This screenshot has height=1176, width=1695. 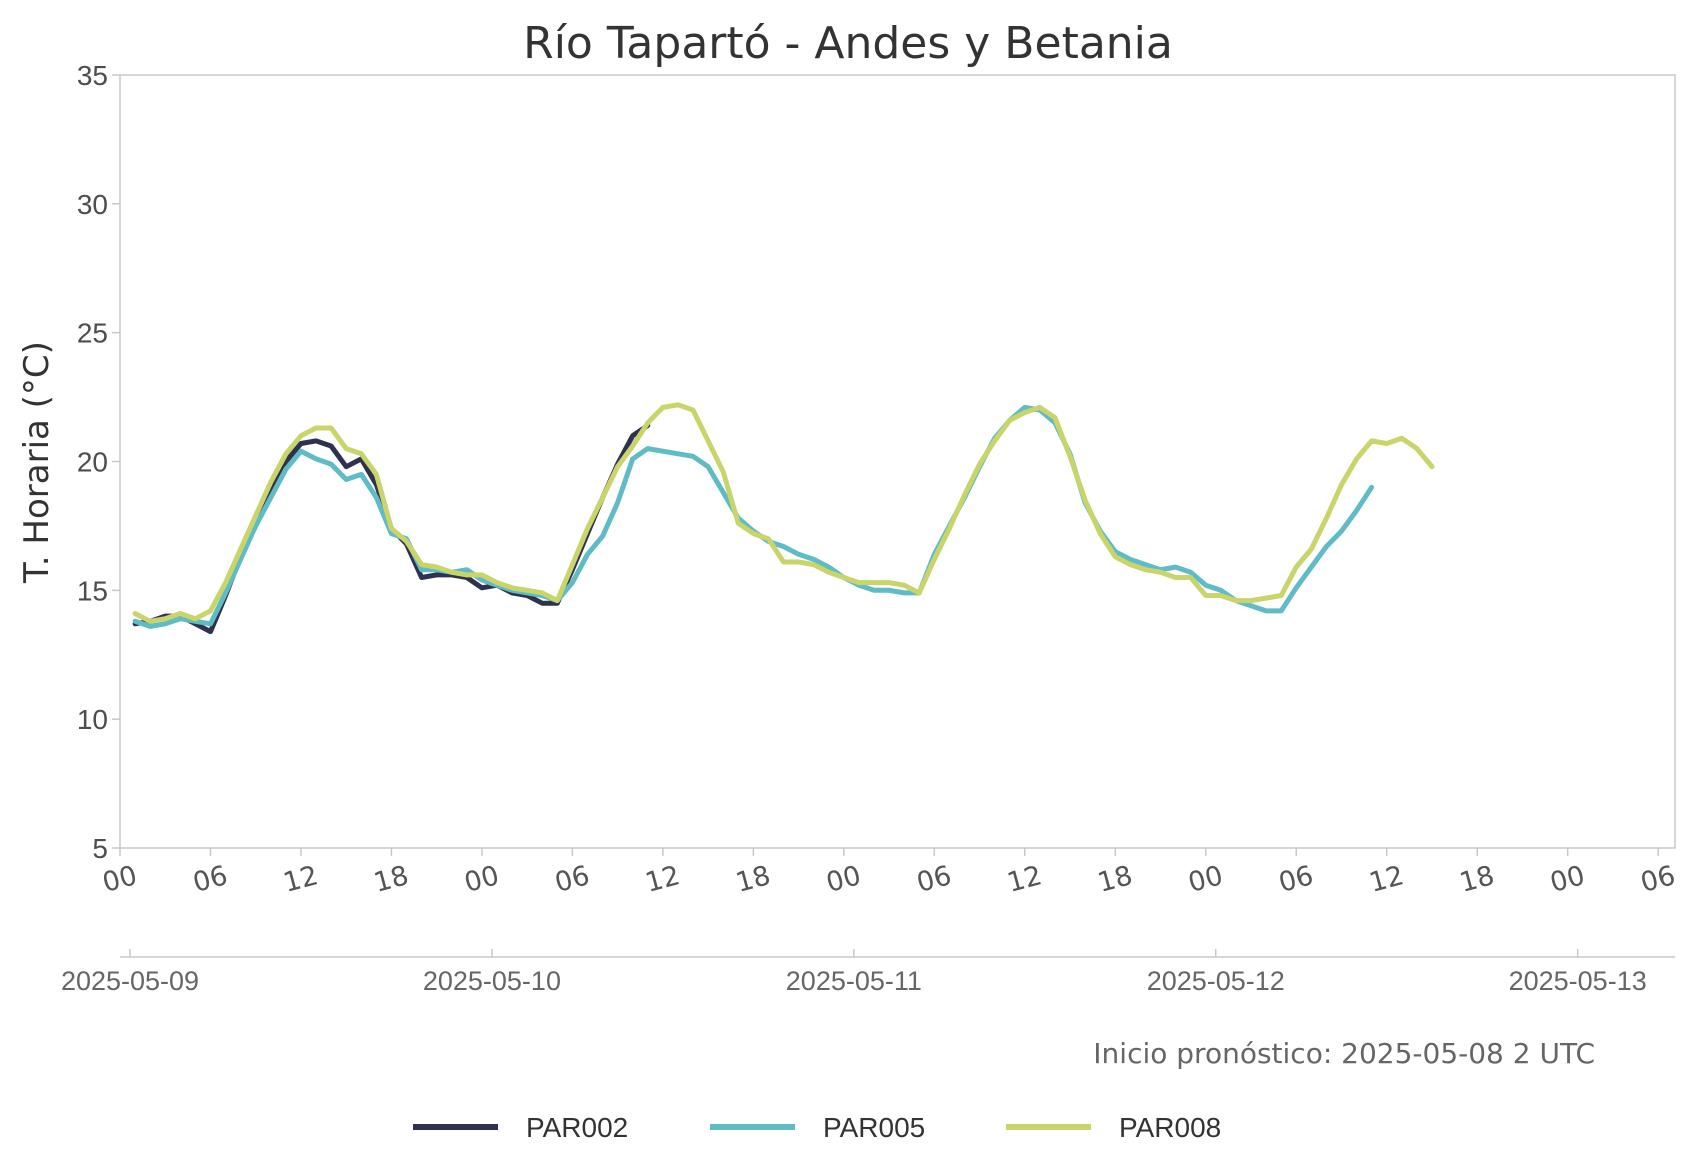 I want to click on date-tick-label: 2025-05-13, so click(x=1578, y=981).